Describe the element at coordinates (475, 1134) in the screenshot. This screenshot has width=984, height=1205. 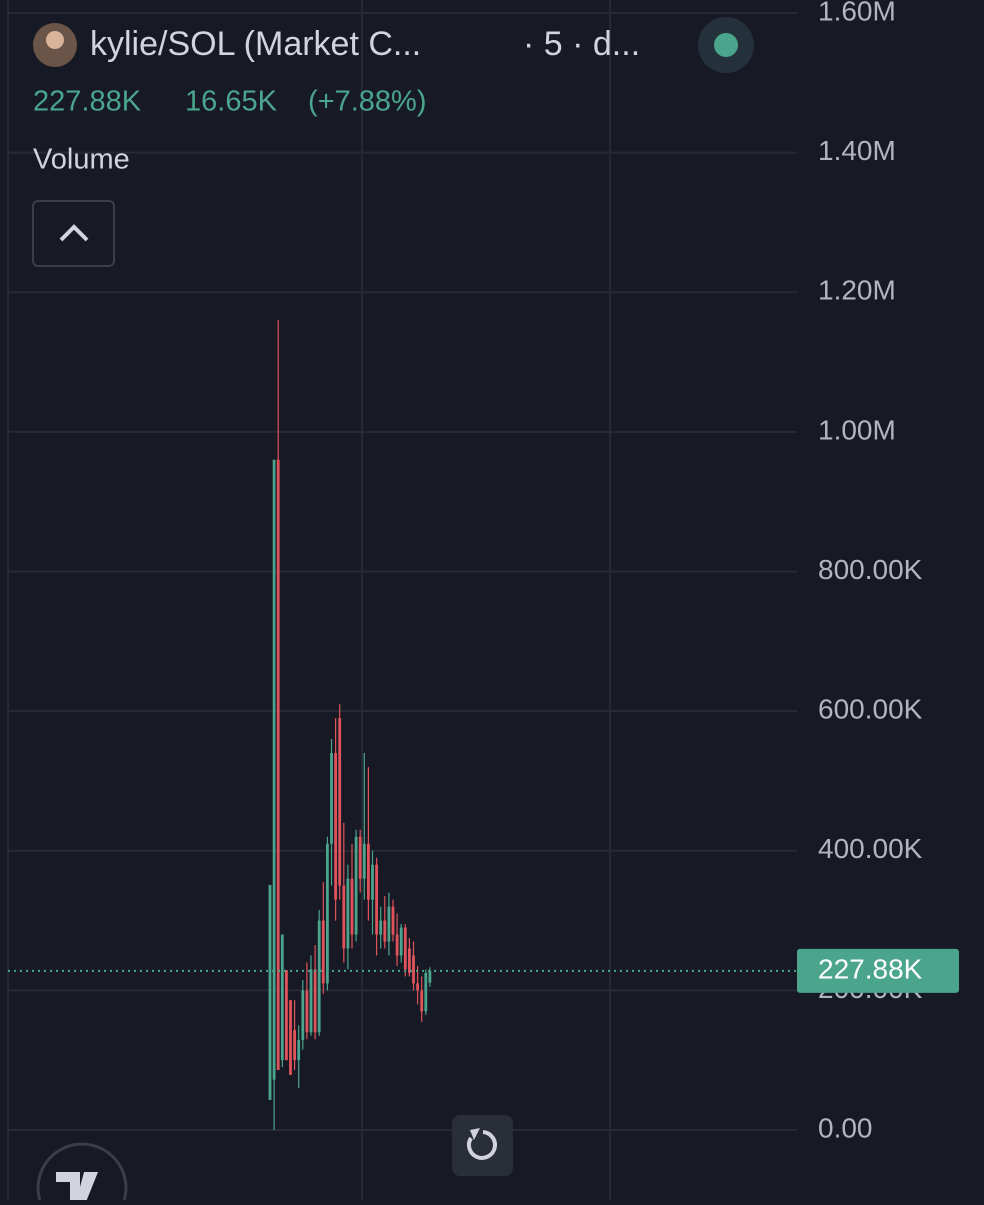
I see `reset-arrow` at that location.